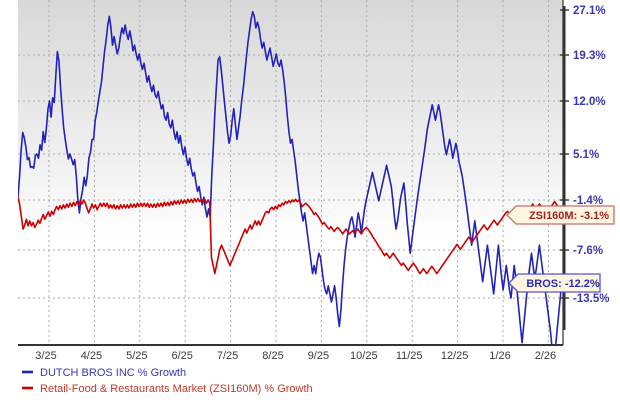 This screenshot has height=403, width=620. I want to click on zsi160m-callout: ZSI160M: -3.1%, so click(560, 215).